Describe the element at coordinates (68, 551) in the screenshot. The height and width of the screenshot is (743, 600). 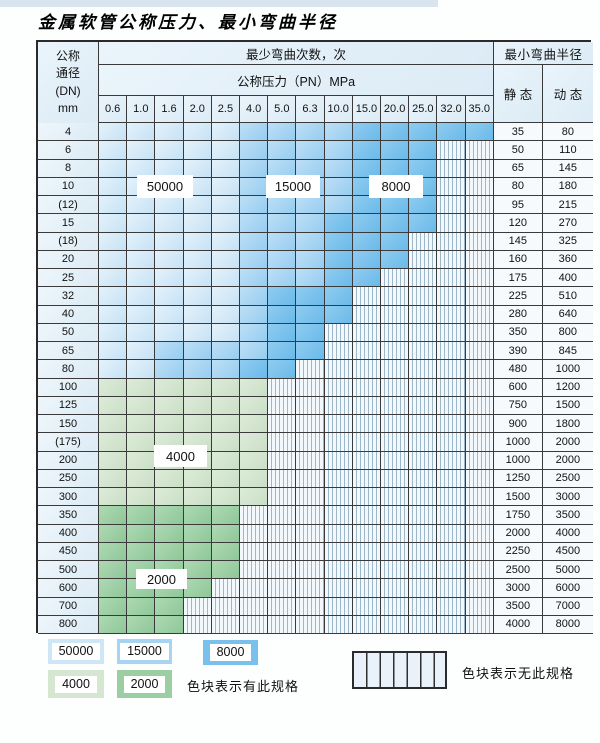
I see `dn-cell: 450` at that location.